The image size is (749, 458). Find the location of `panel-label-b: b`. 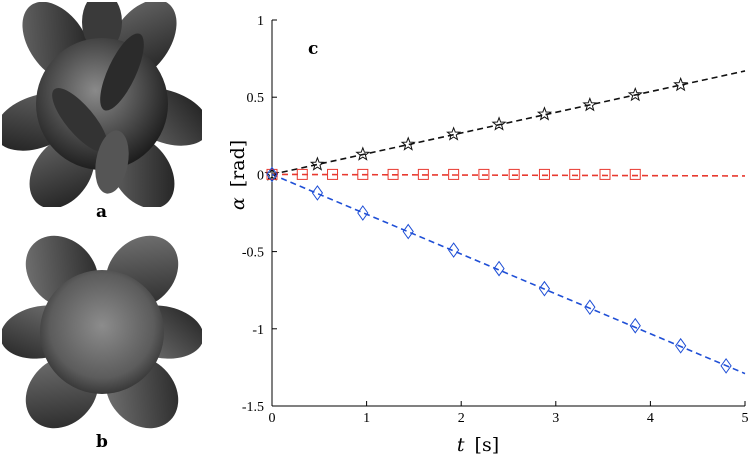

panel-label-b: b is located at coordinates (102, 442).